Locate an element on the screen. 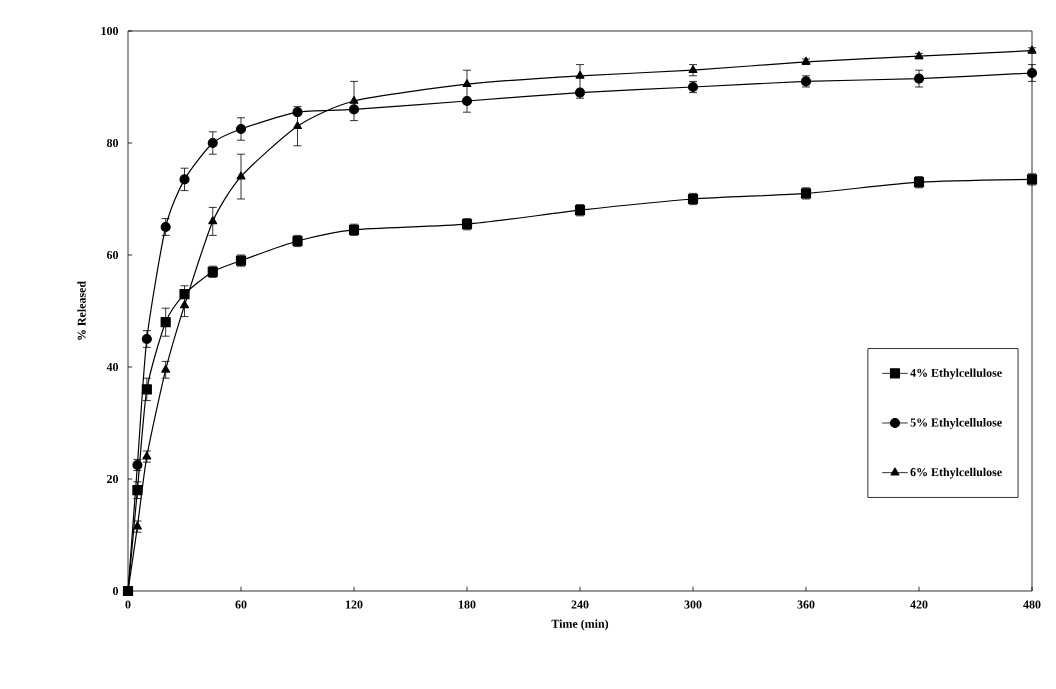  x-tick-label: 420 is located at coordinates (919, 604).